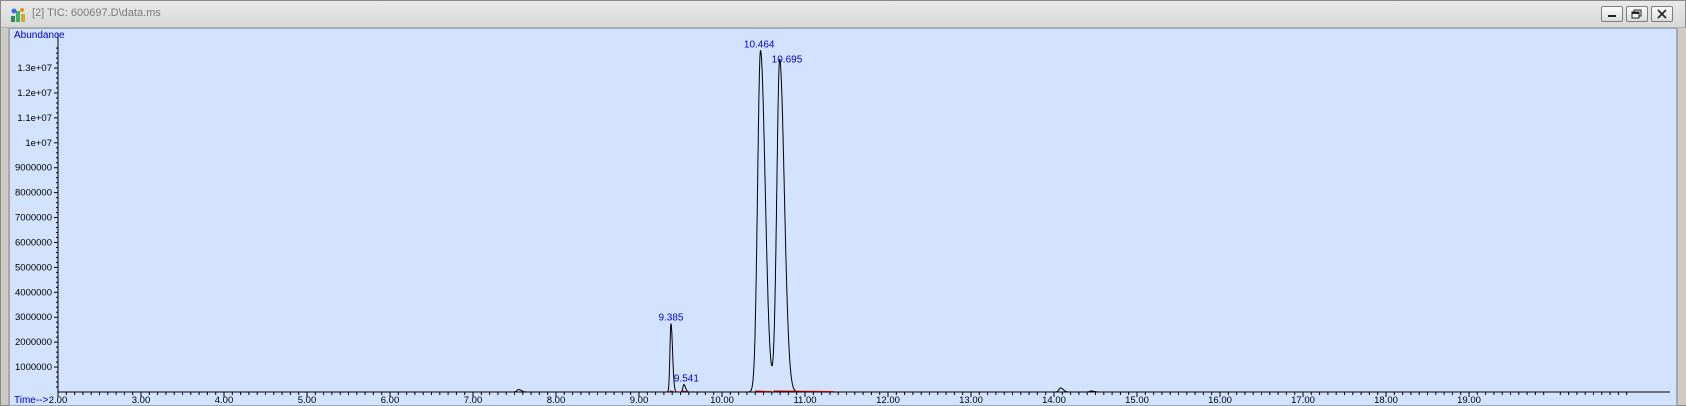 This screenshot has width=1686, height=406. I want to click on x-tick-label: 7.00, so click(473, 400).